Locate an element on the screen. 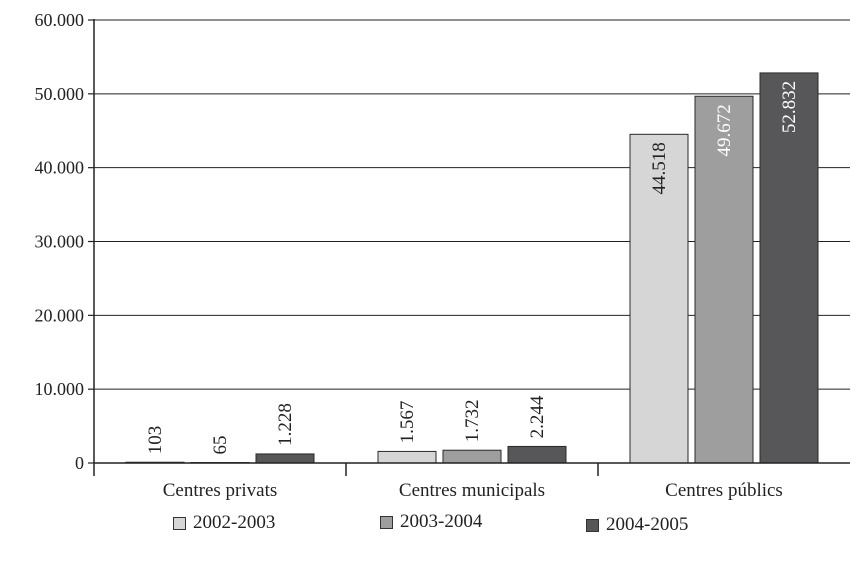 Image resolution: width=861 pixels, height=561 pixels. data-label: 44.518 is located at coordinates (659, 168).